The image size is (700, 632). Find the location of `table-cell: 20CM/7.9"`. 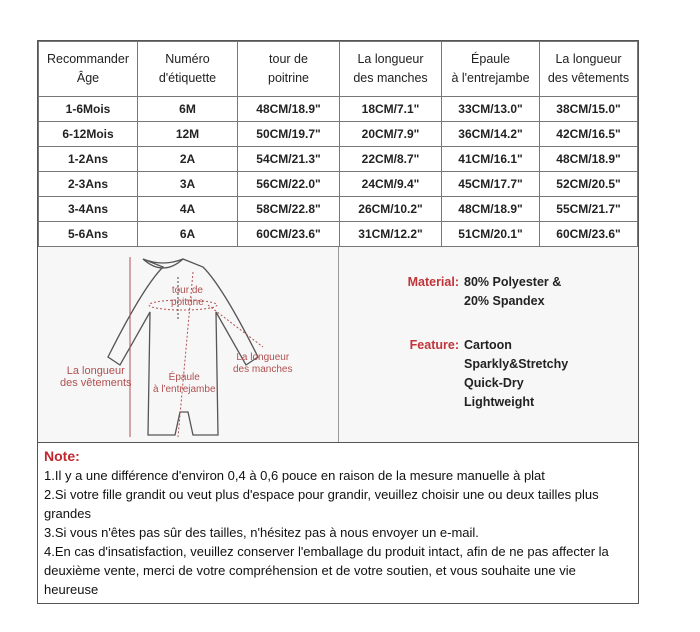

table-cell: 20CM/7.9" is located at coordinates (390, 134).